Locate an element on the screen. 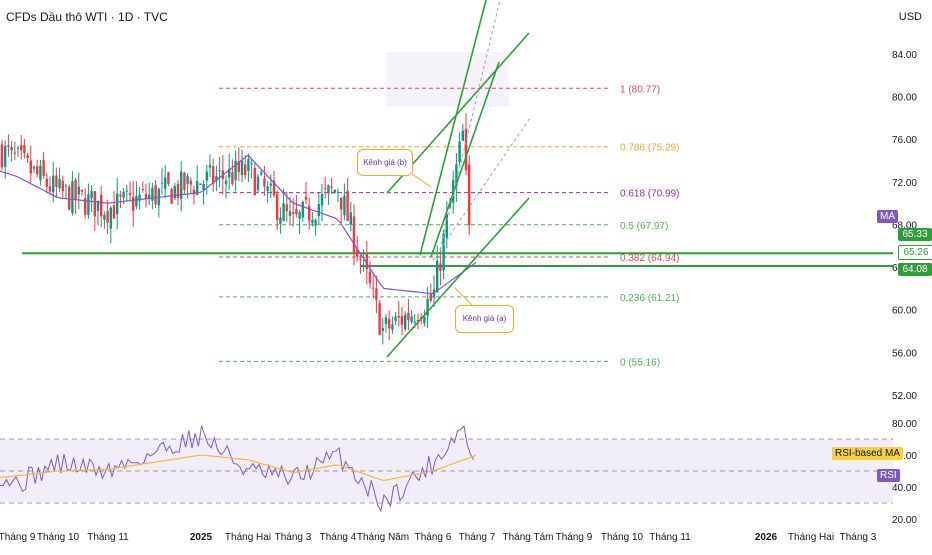 The height and width of the screenshot is (555, 932). symbol-title: CFDs Dầu thô WTI · 1D · TVC is located at coordinates (87, 17).